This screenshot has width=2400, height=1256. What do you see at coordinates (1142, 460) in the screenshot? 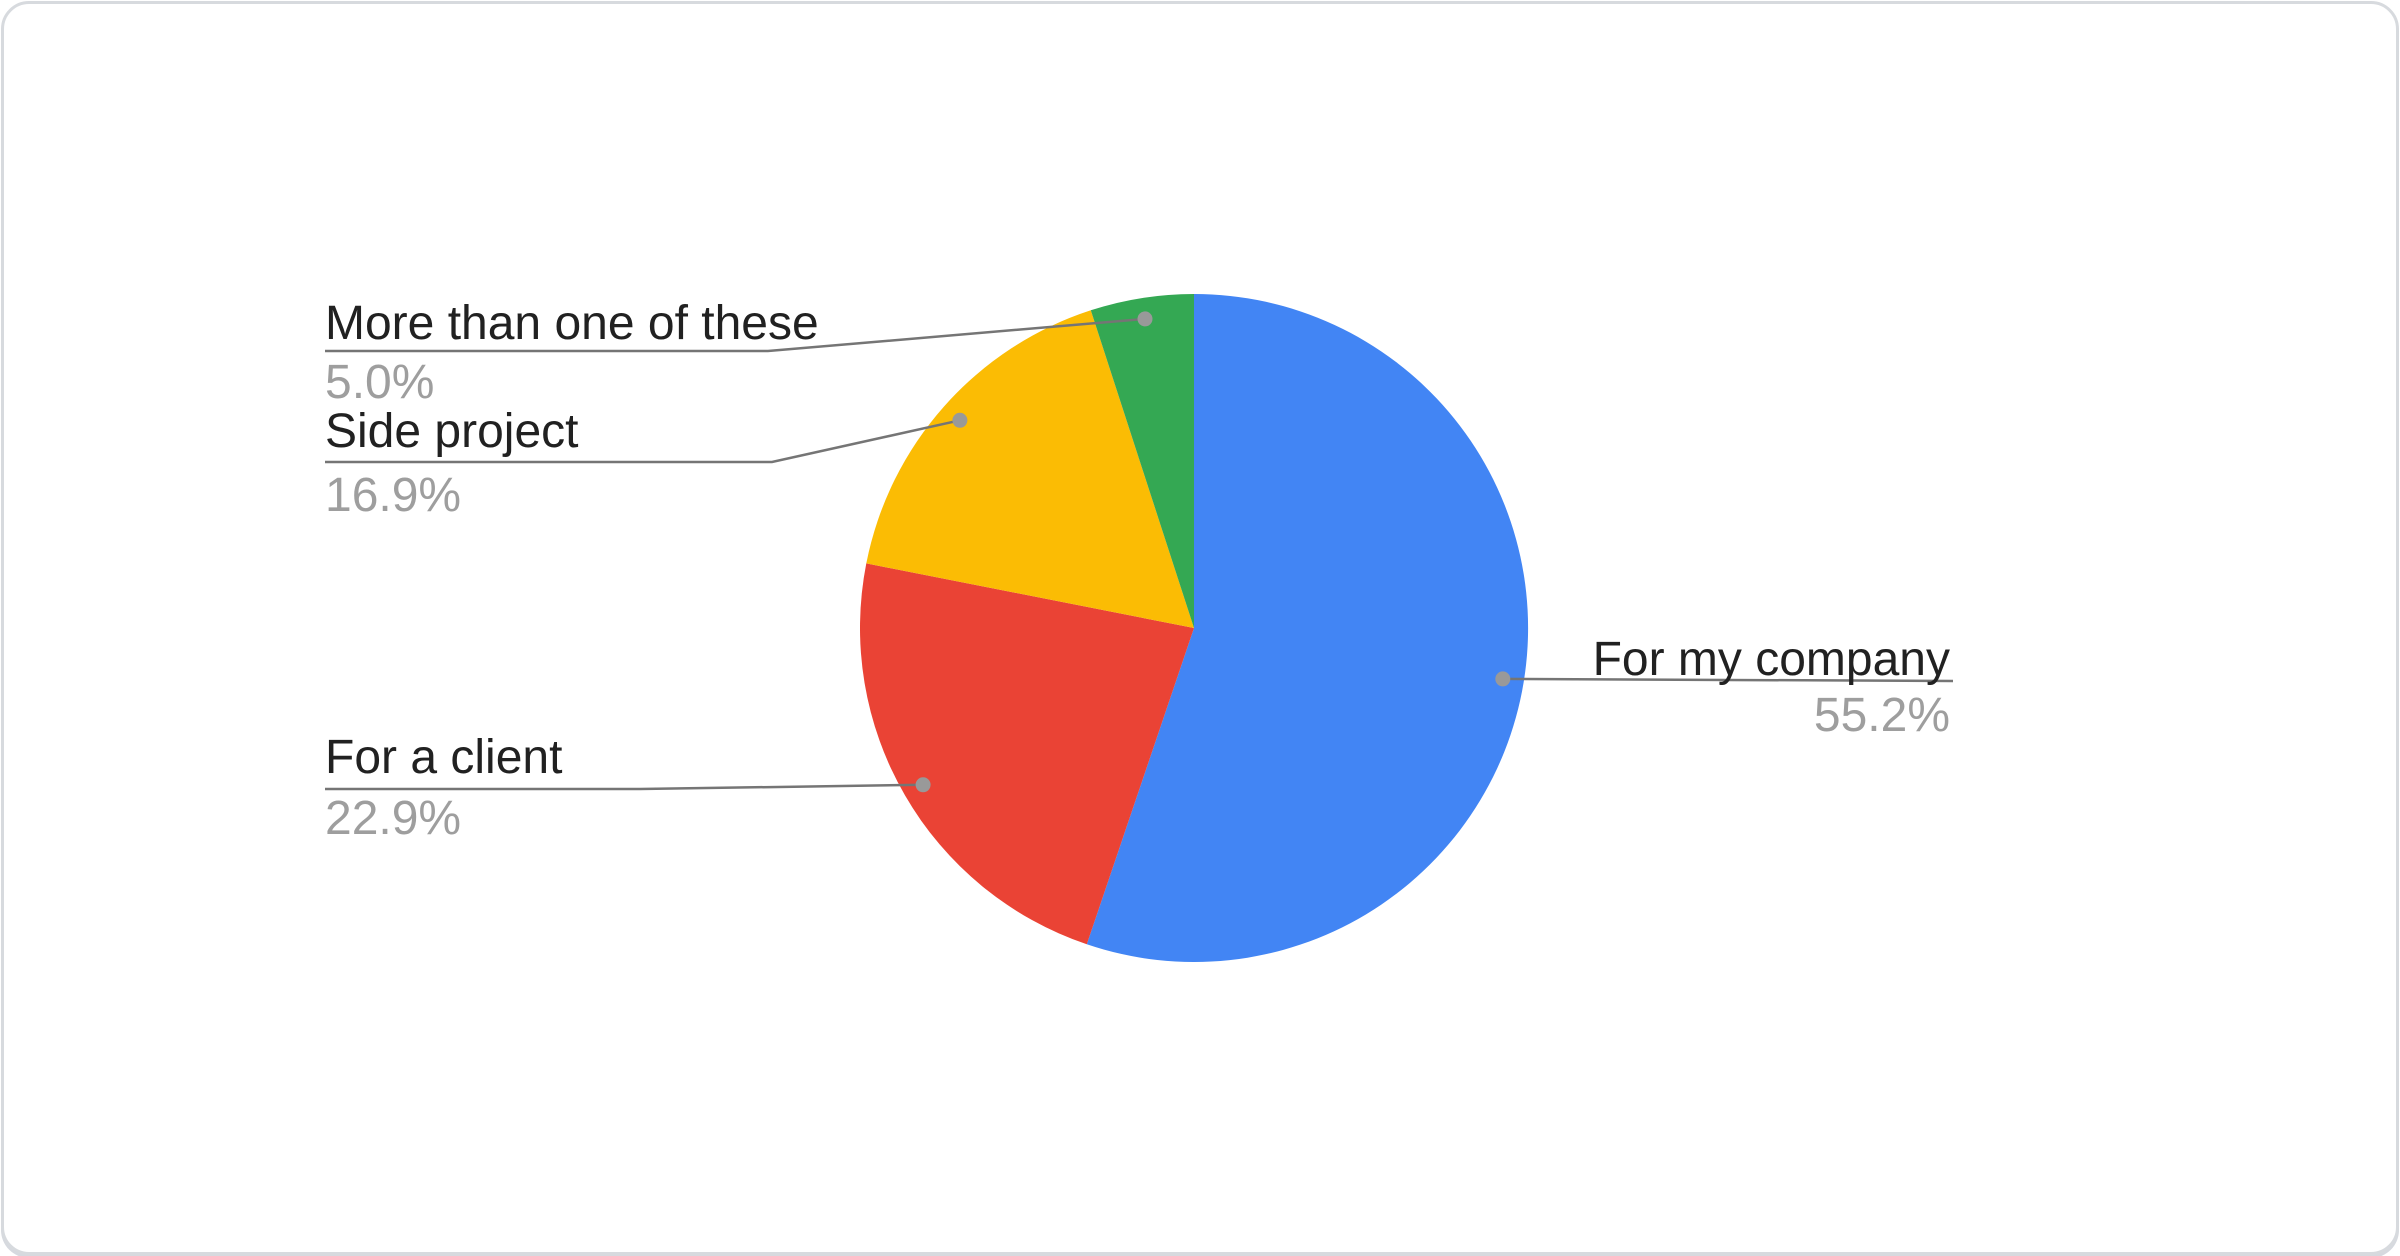
I see `pie-slice-more-than-one-of-these` at bounding box center [1142, 460].